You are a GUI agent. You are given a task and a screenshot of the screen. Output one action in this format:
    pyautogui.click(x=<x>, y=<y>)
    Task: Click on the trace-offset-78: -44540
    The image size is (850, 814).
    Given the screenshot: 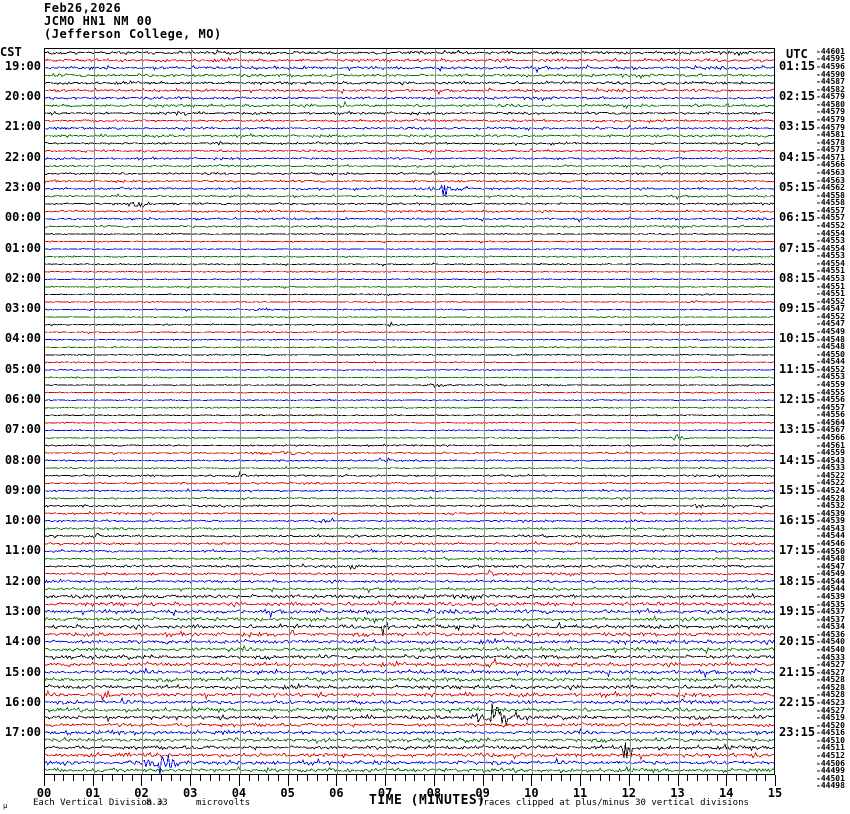 What is the action you would take?
    pyautogui.click(x=830, y=642)
    